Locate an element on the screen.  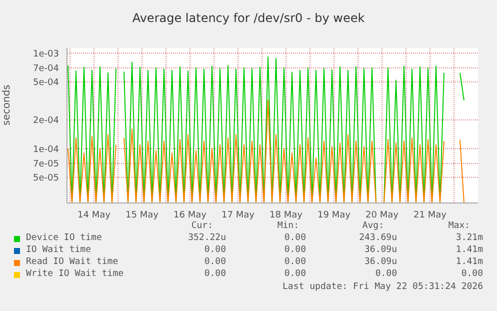
y-tick-label: 5e-04 is located at coordinates (46, 83).